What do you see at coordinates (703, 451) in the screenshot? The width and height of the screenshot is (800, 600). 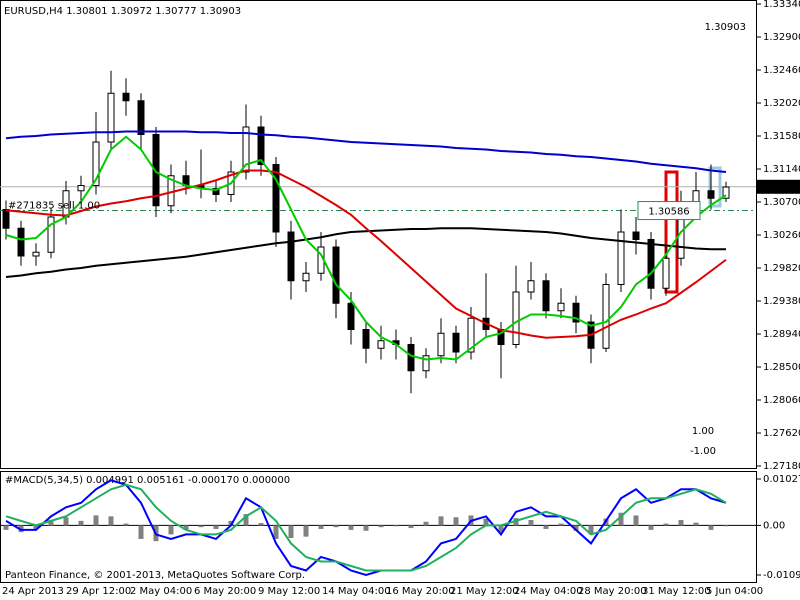 I see `profit-label: -1.00` at bounding box center [703, 451].